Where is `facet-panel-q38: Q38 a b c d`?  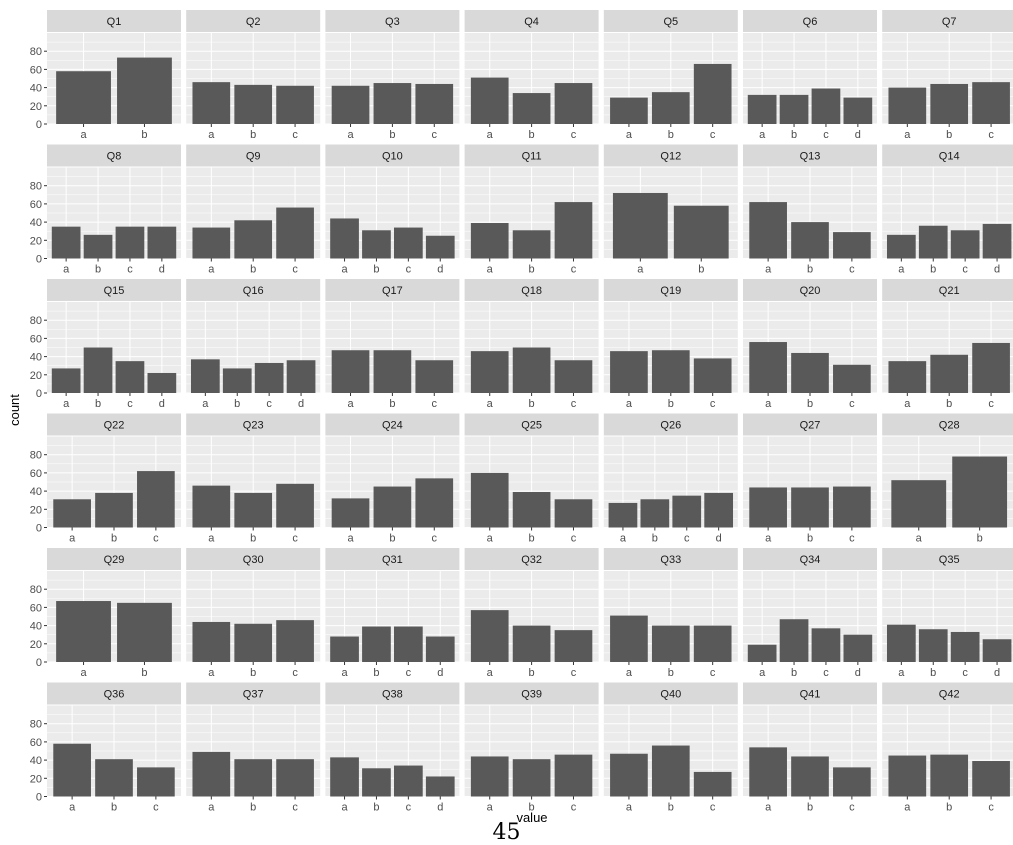 facet-panel-q38: Q38 a b c d is located at coordinates (392, 748).